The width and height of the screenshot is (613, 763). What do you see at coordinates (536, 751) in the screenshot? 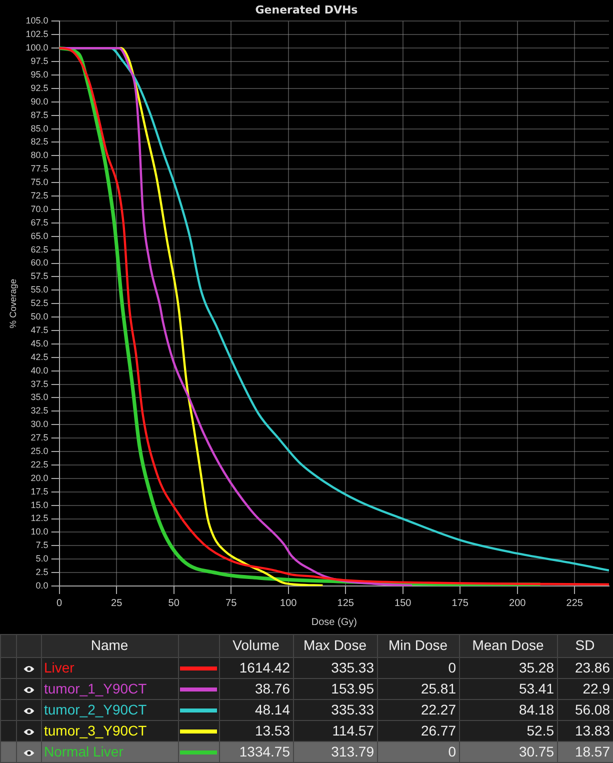
I see `text: 30.75` at bounding box center [536, 751].